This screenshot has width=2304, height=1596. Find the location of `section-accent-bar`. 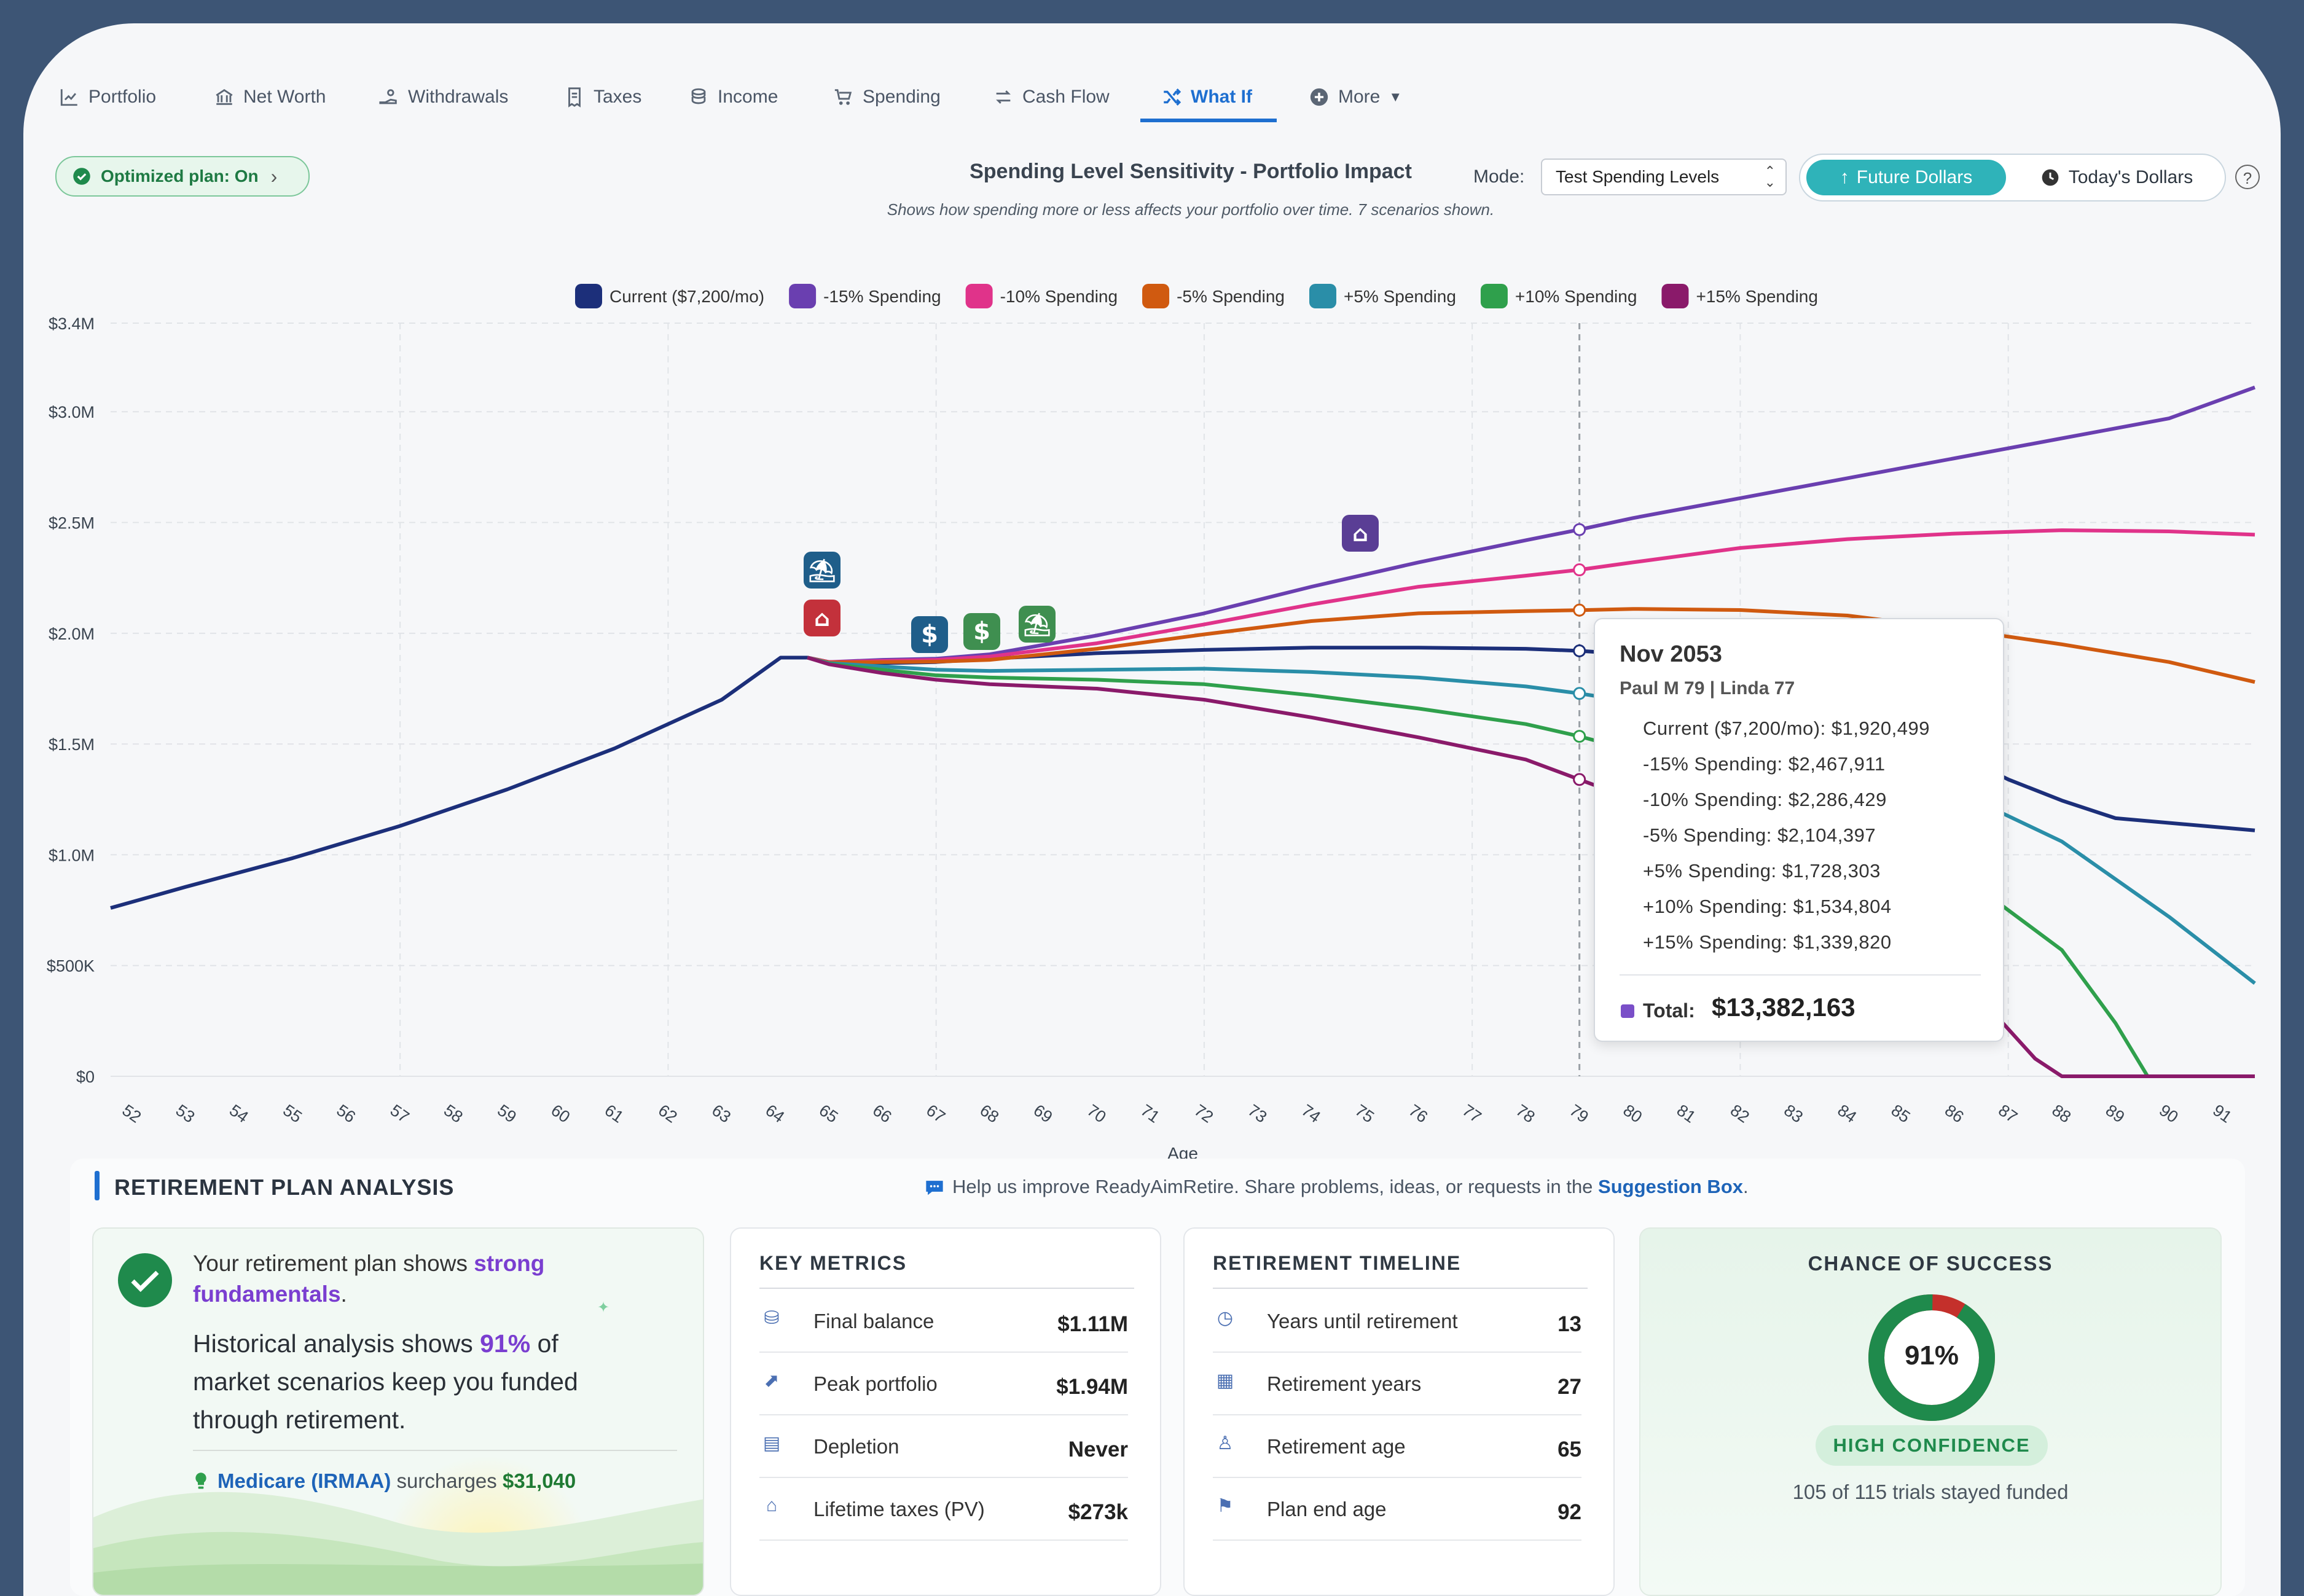

section-accent-bar is located at coordinates (97, 1185).